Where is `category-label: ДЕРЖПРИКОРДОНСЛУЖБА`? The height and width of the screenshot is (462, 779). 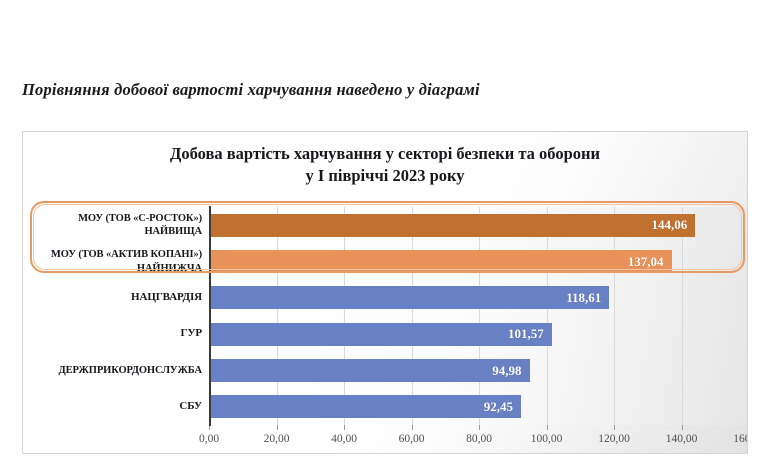 category-label: ДЕРЖПРИКОРДОНСЛУЖБА is located at coordinates (113, 370).